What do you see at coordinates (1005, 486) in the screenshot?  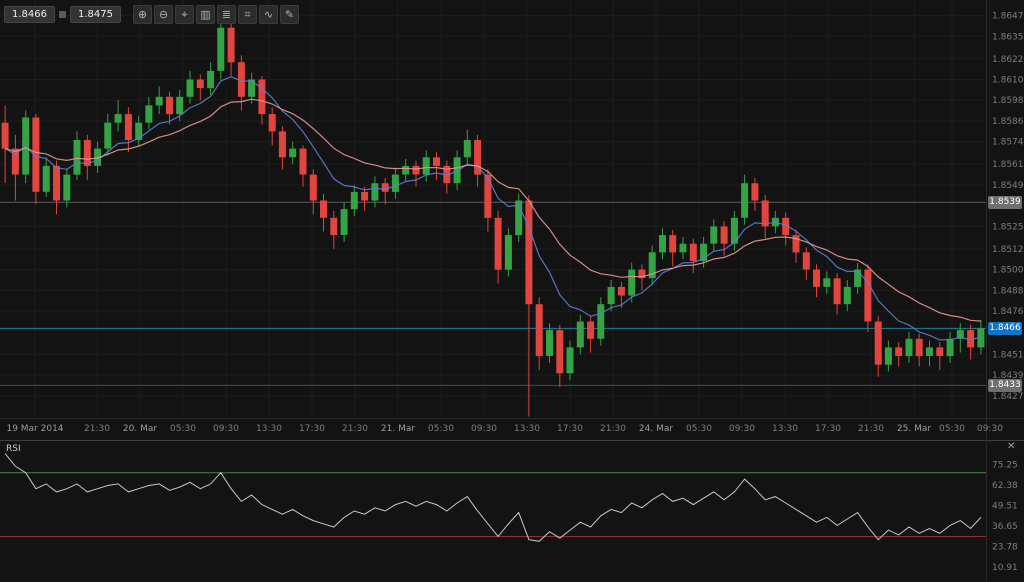 I see `rsi-tick-label: 62.38` at bounding box center [1005, 486].